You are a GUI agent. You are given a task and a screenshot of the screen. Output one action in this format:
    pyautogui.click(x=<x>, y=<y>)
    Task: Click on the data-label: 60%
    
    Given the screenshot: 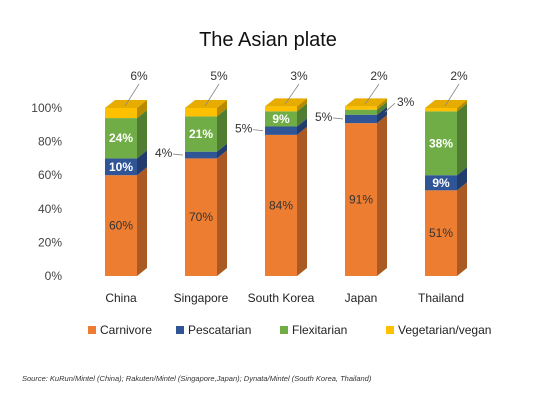 What is the action you would take?
    pyautogui.click(x=121, y=226)
    